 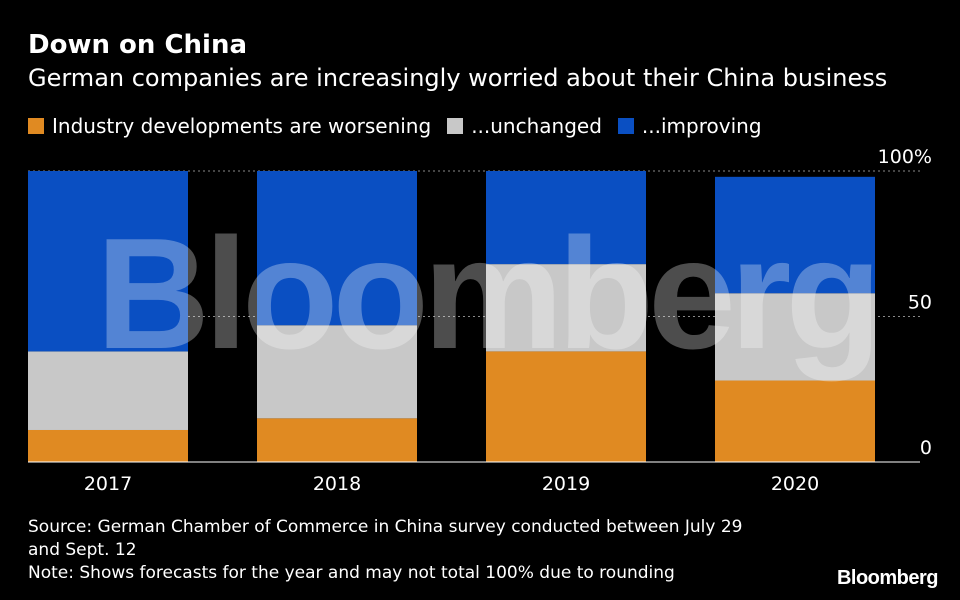 I want to click on legend-item-improving: ...improving, so click(x=689, y=126).